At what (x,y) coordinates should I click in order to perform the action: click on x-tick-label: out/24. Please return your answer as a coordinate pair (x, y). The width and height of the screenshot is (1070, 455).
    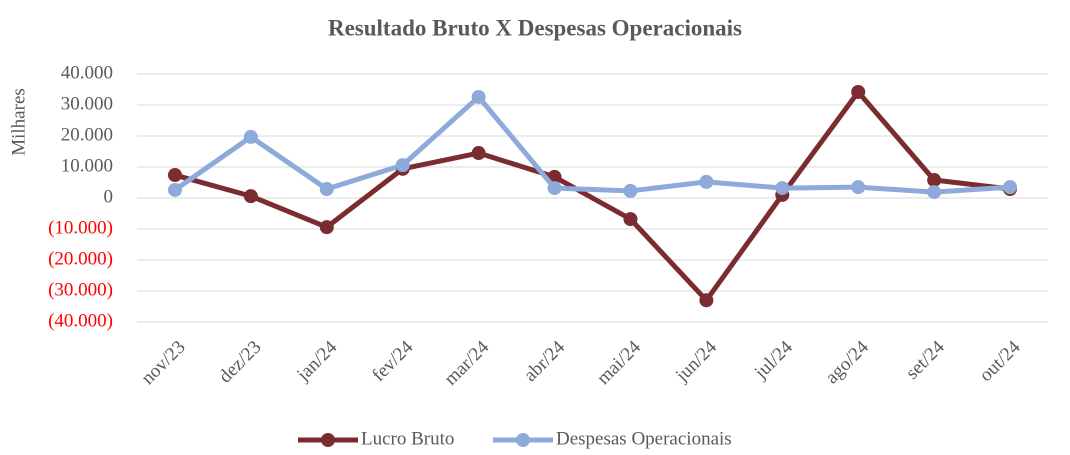
    Looking at the image, I should click on (1000, 361).